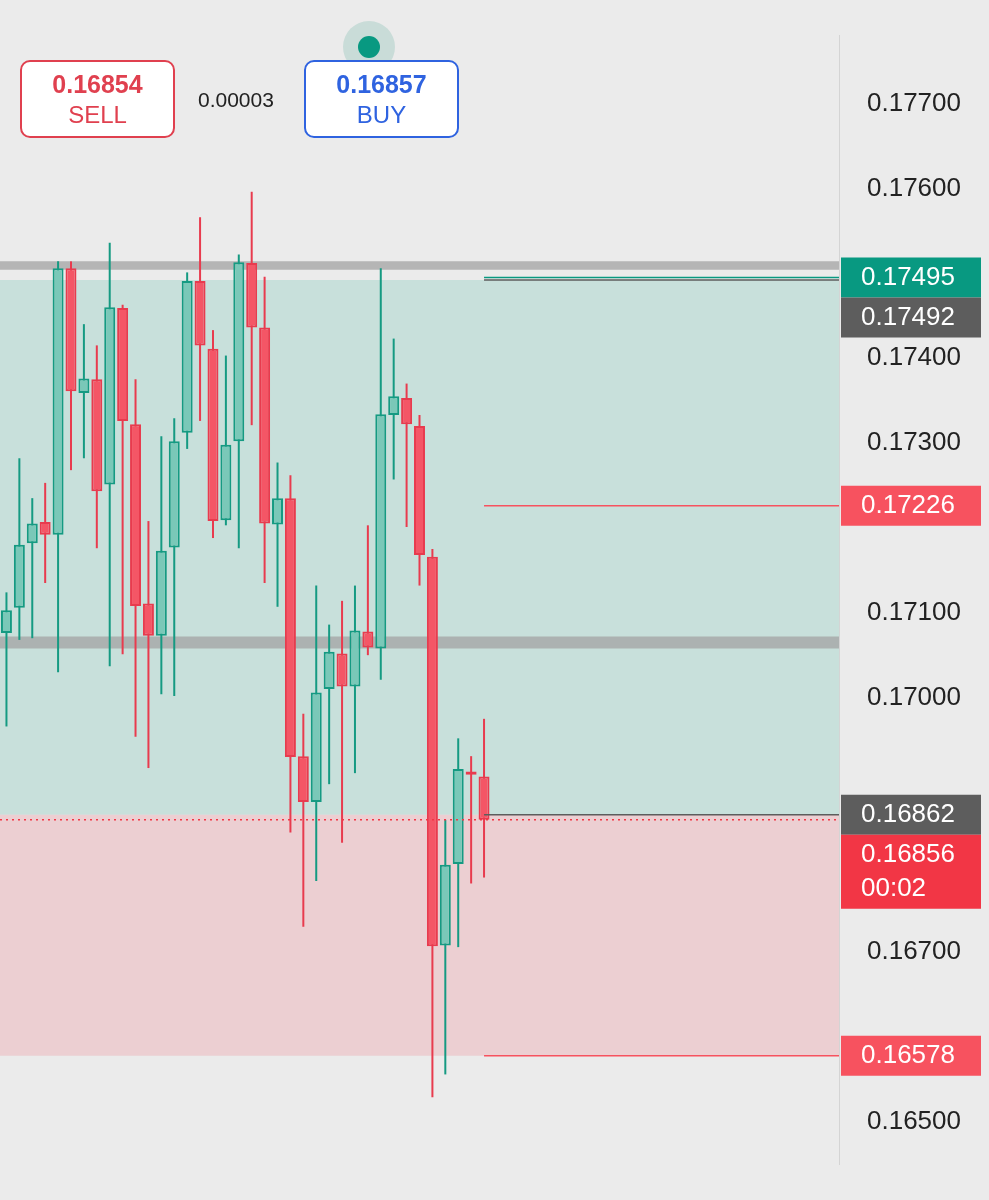  What do you see at coordinates (914, 695) in the screenshot?
I see `y-tick-label: 0.17000` at bounding box center [914, 695].